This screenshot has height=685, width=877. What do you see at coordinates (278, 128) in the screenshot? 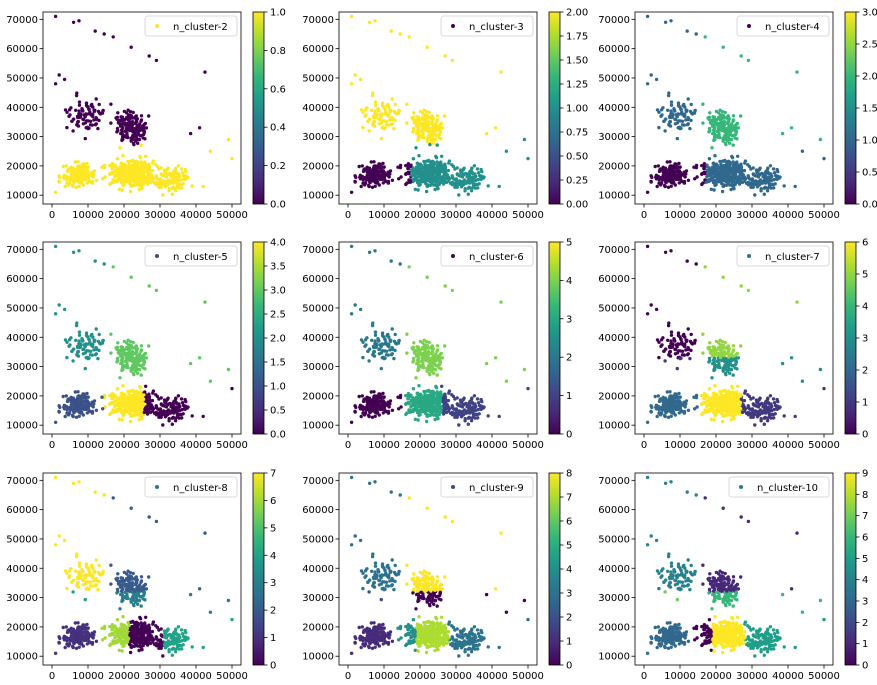
I see `colorbar-tick-label: 0.4` at bounding box center [278, 128].